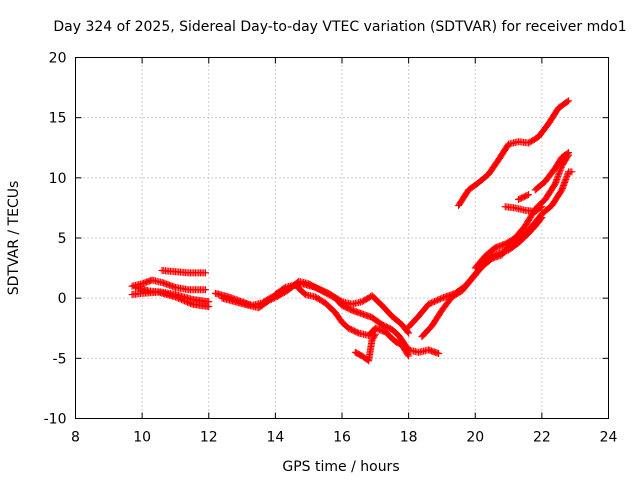 The width and height of the screenshot is (640, 480). Describe the element at coordinates (475, 438) in the screenshot. I see `x-tick-label: 20` at that location.